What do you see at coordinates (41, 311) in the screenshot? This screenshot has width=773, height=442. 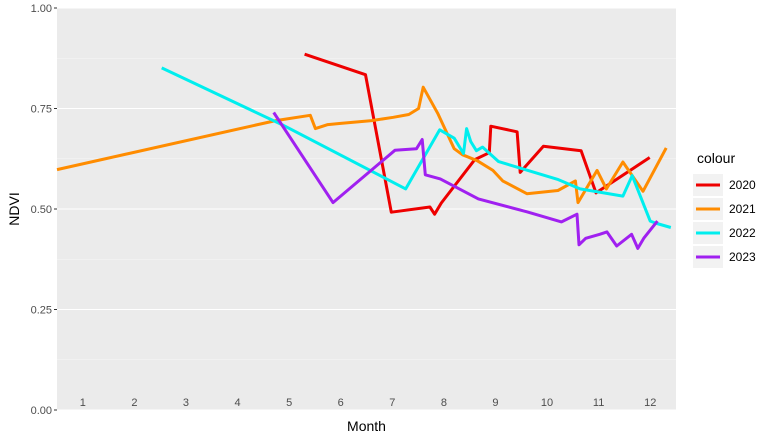 I see `y-tick-label: 0.25` at bounding box center [41, 311].